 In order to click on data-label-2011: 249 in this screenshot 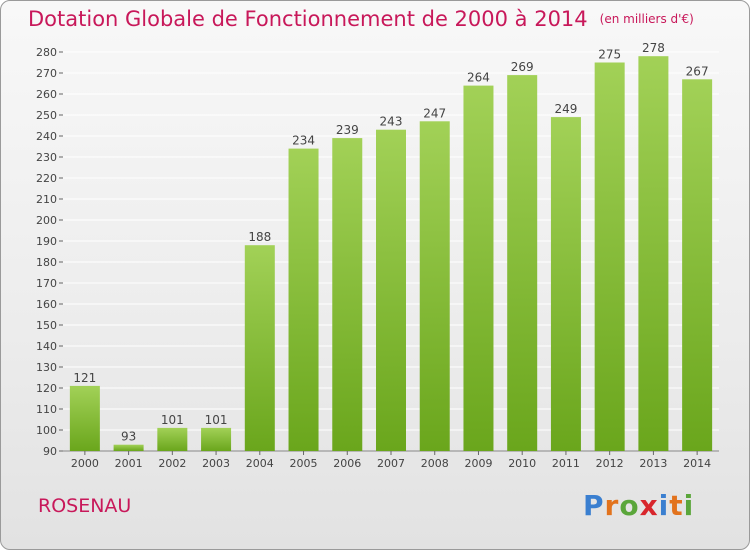, I will do `click(565, 109)`.